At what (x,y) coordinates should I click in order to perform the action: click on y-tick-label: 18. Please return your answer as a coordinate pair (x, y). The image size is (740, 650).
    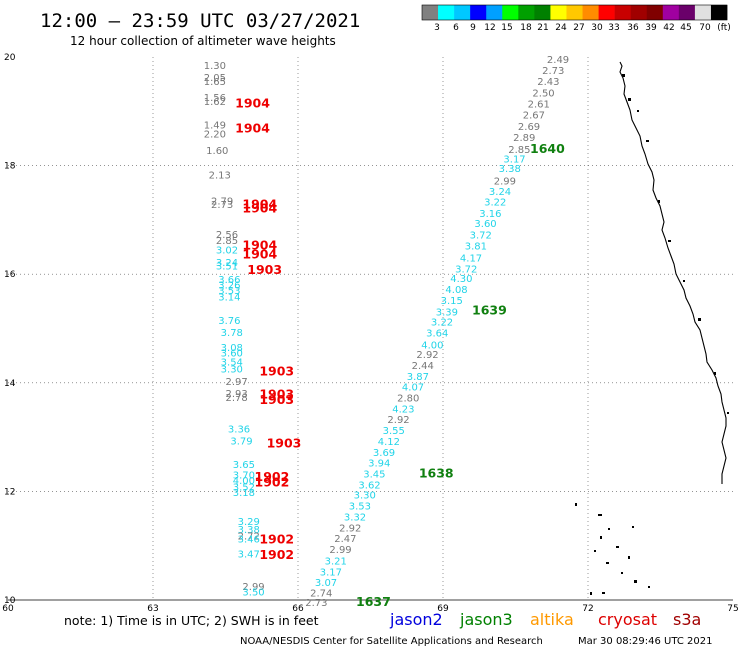
    Looking at the image, I should click on (10, 167).